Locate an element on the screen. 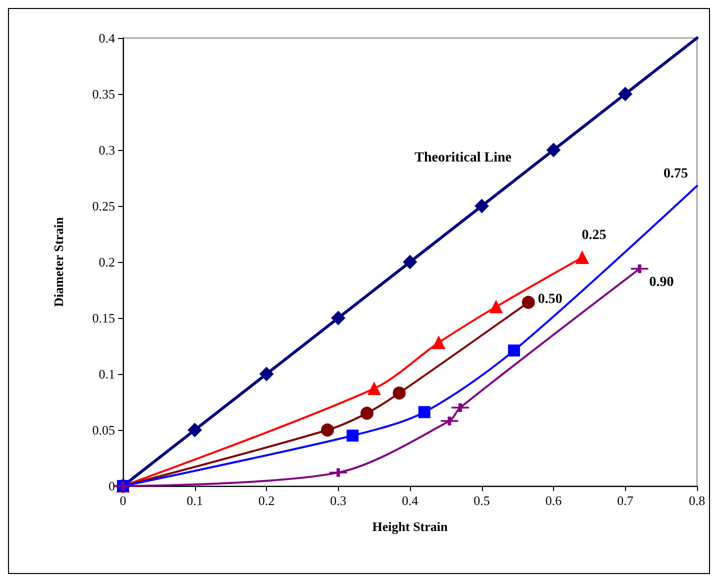 The image size is (712, 576). series-label: 0.50 is located at coordinates (550, 299).